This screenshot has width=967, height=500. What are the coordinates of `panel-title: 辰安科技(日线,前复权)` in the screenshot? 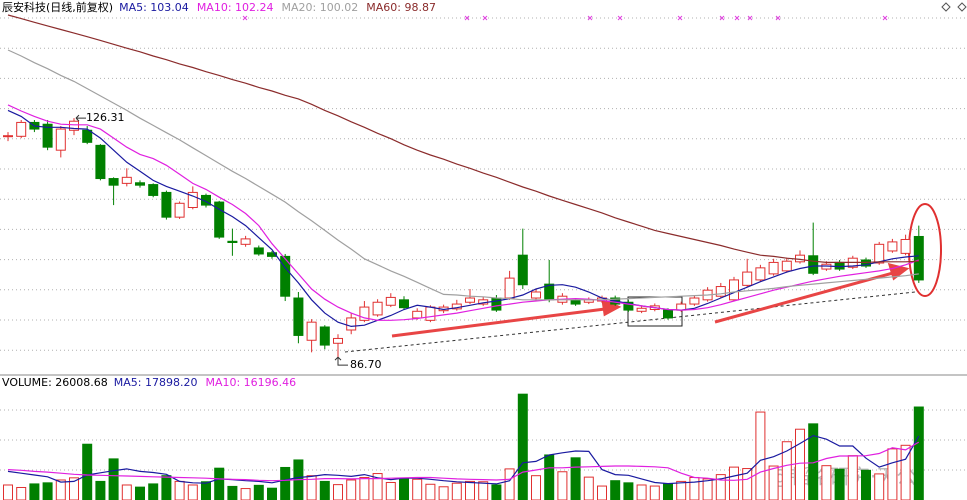 It's located at (57, 7).